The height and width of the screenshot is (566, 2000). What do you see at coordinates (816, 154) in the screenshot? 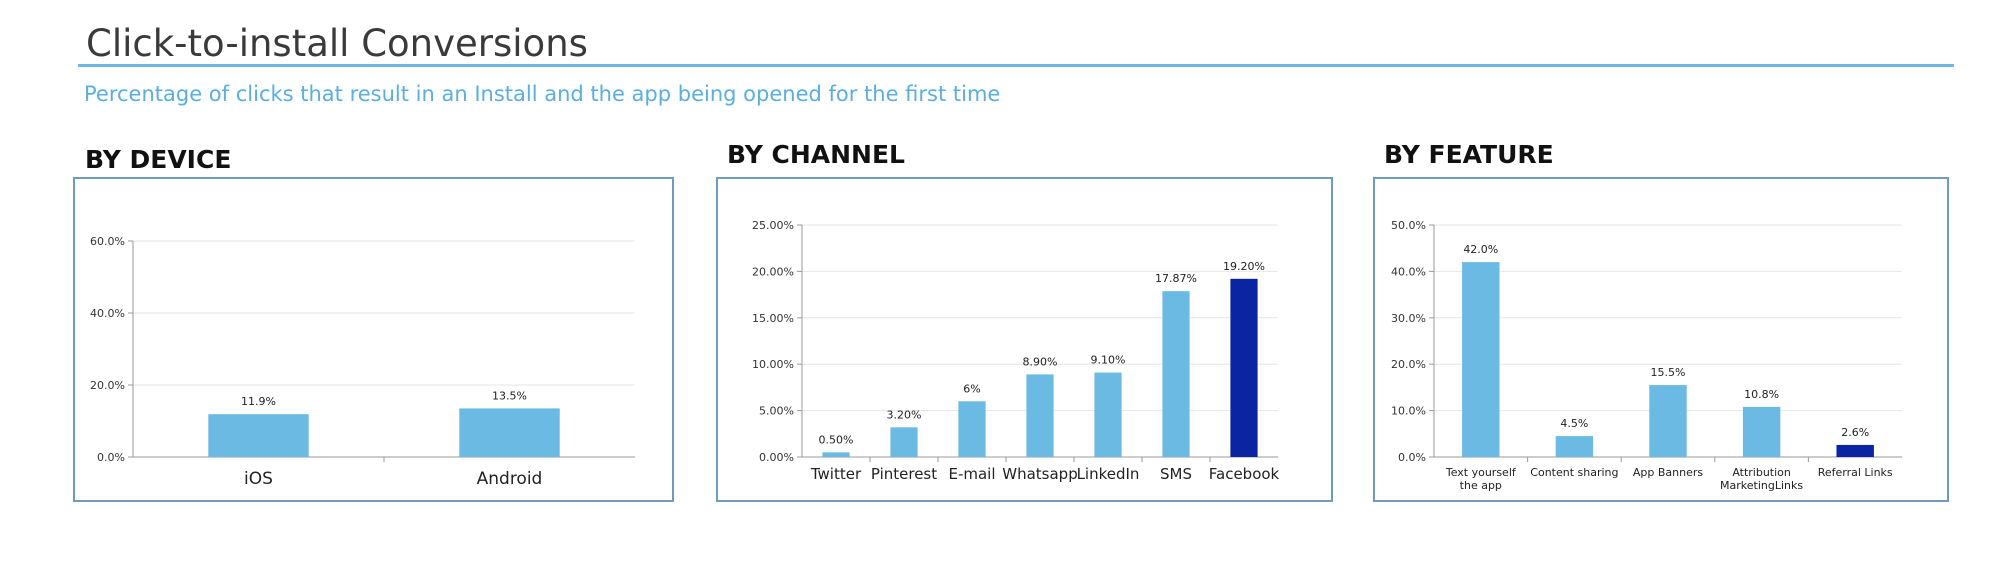
I see `channel-chart-heading: BY CHANNEL` at bounding box center [816, 154].